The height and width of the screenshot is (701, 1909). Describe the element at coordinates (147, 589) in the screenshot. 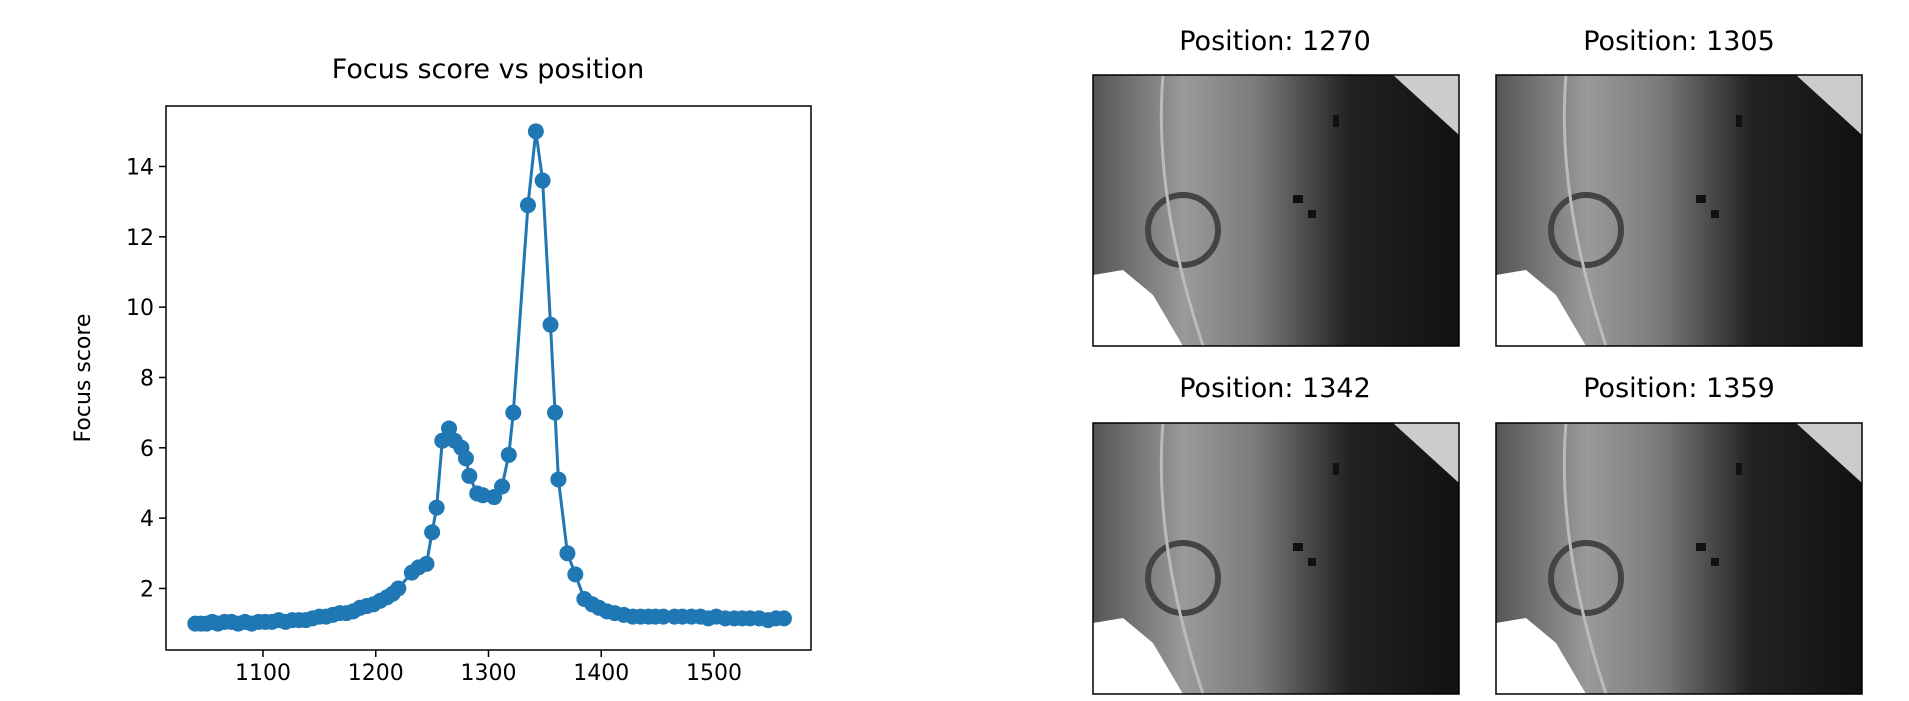

I see `y-tick-label: 2` at that location.